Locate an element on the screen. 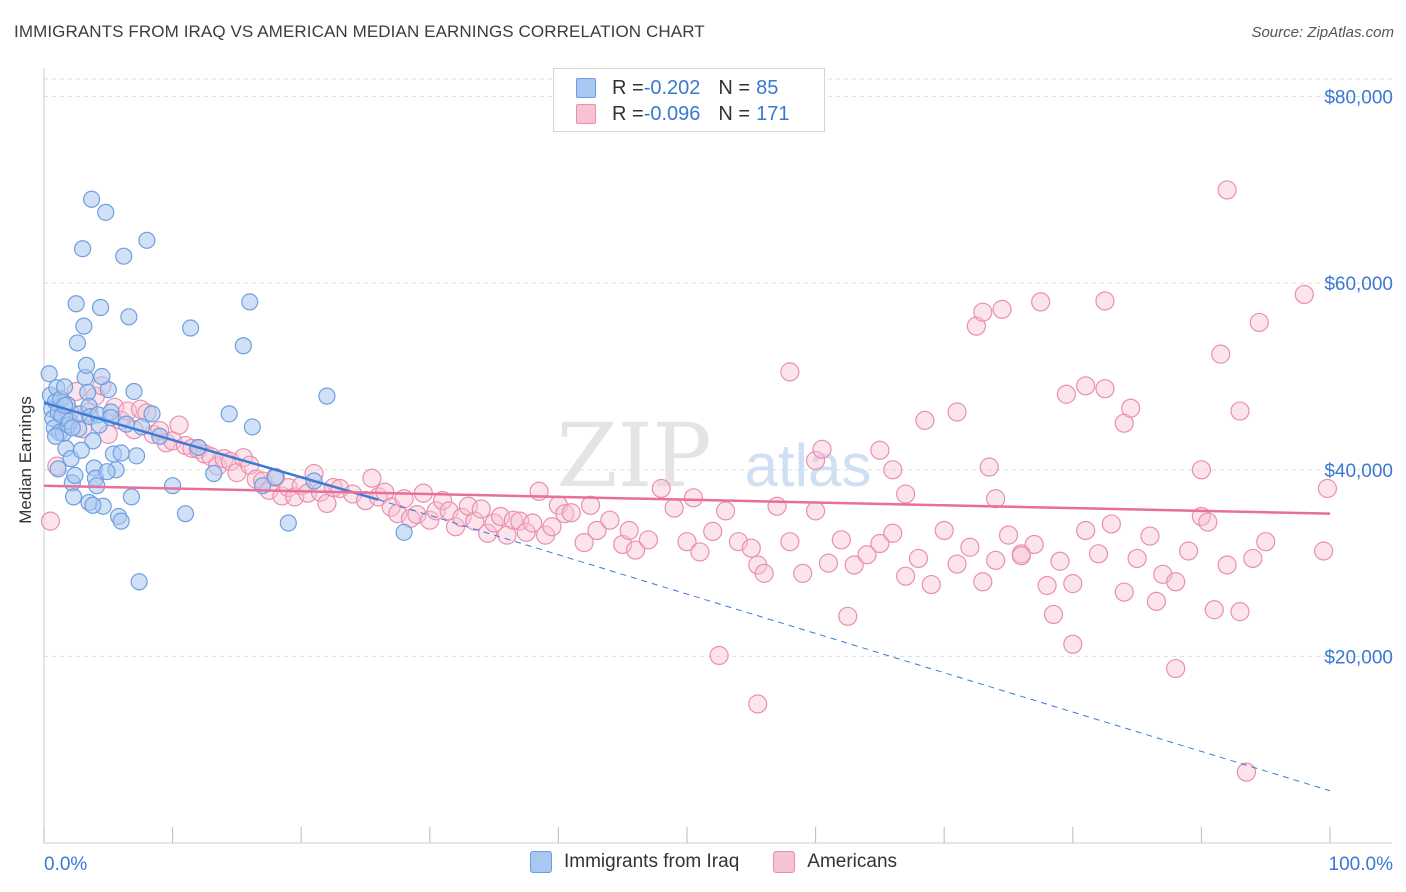  n-label: N = is located at coordinates (734, 113).